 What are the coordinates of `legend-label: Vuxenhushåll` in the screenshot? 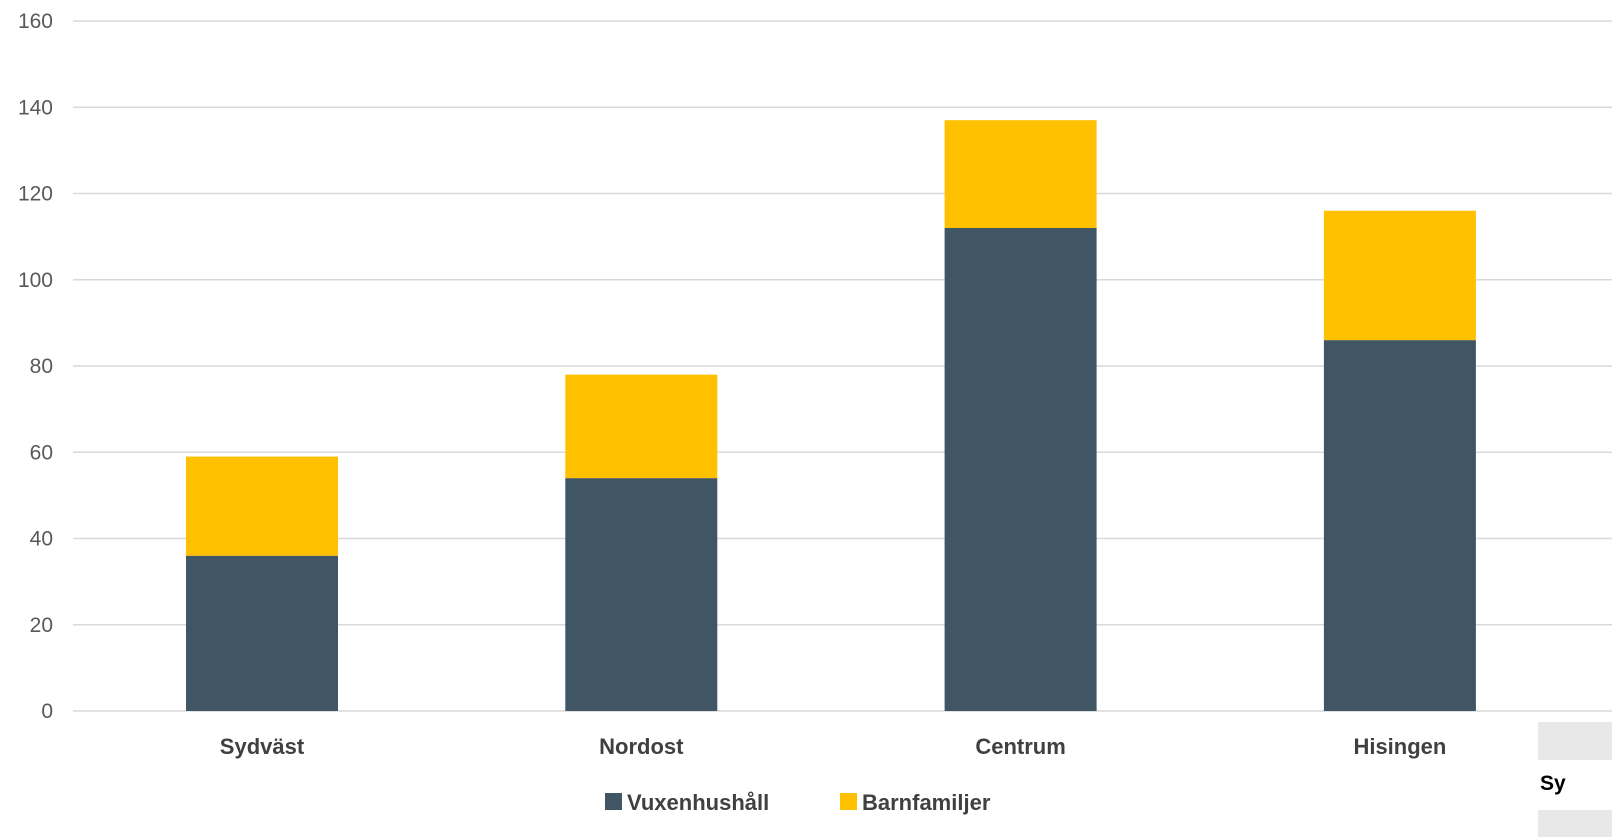 It's located at (698, 802).